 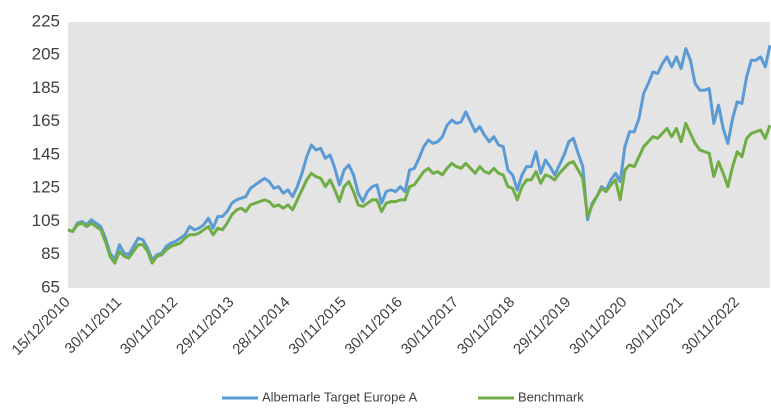 What do you see at coordinates (339, 396) in the screenshot?
I see `legend-label: Albemarle Target Europe A` at bounding box center [339, 396].